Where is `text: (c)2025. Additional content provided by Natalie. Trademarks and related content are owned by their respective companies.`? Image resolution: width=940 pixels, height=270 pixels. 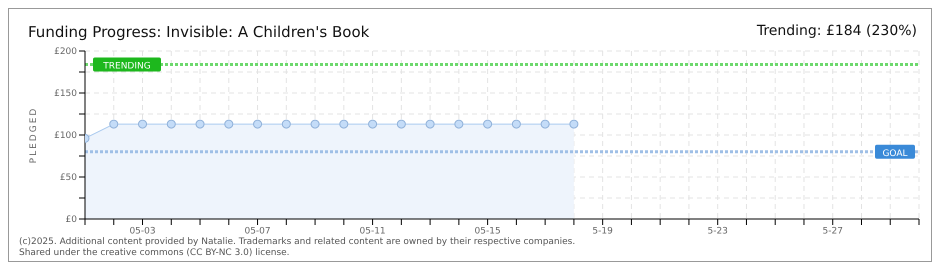 text: (c)2025. Additional content provided by Natalie. Trademarks and related content are owned by their respective companies. is located at coordinates (297, 242).